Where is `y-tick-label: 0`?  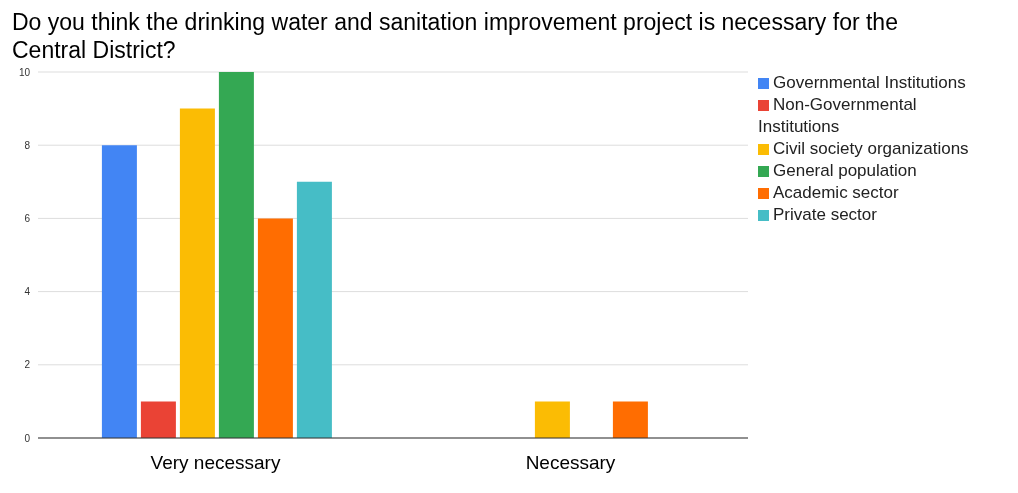 y-tick-label: 0 is located at coordinates (27, 438).